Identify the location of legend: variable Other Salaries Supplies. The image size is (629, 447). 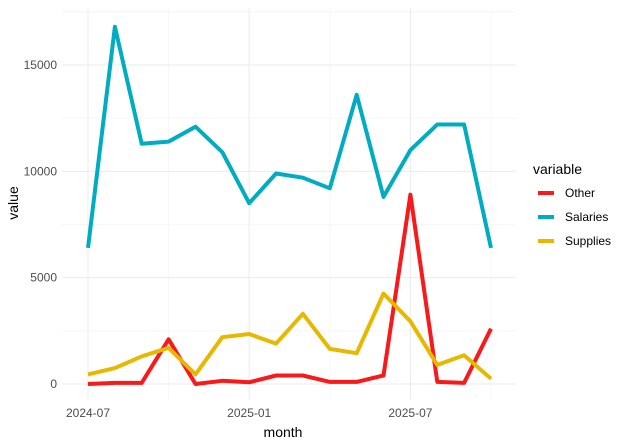
(572, 204).